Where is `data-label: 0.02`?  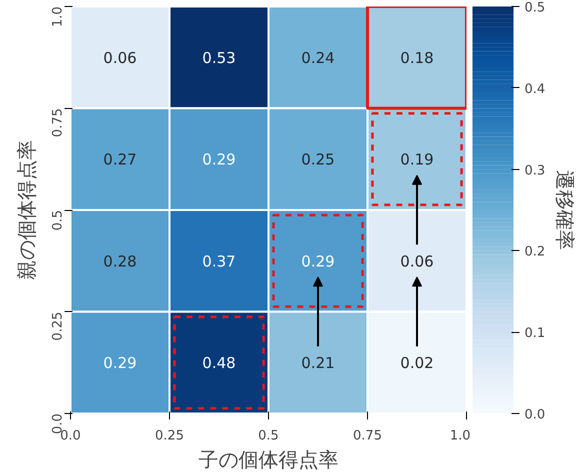
data-label: 0.02 is located at coordinates (417, 363).